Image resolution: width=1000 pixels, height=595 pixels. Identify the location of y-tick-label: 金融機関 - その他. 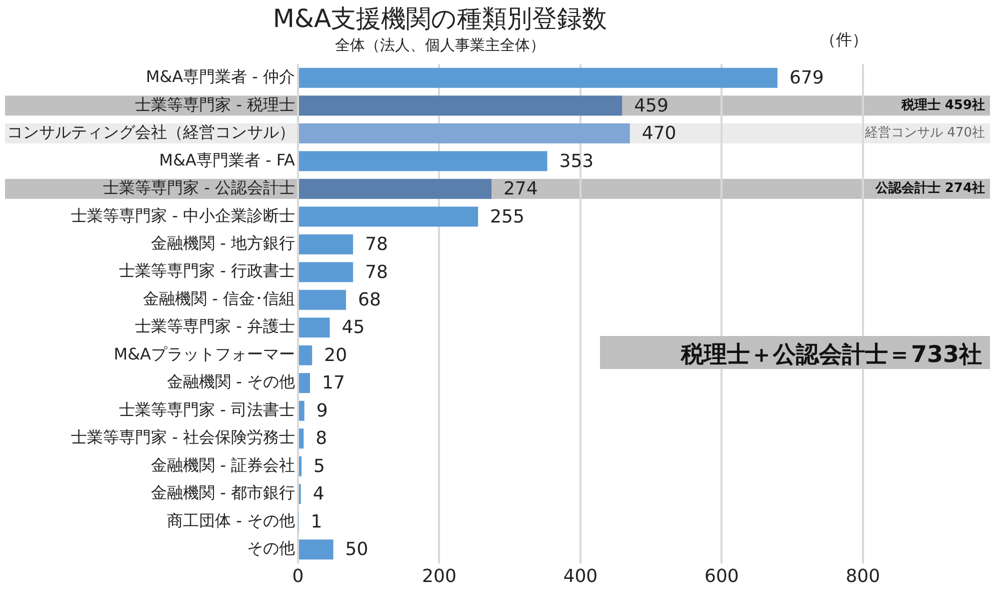
(231, 382).